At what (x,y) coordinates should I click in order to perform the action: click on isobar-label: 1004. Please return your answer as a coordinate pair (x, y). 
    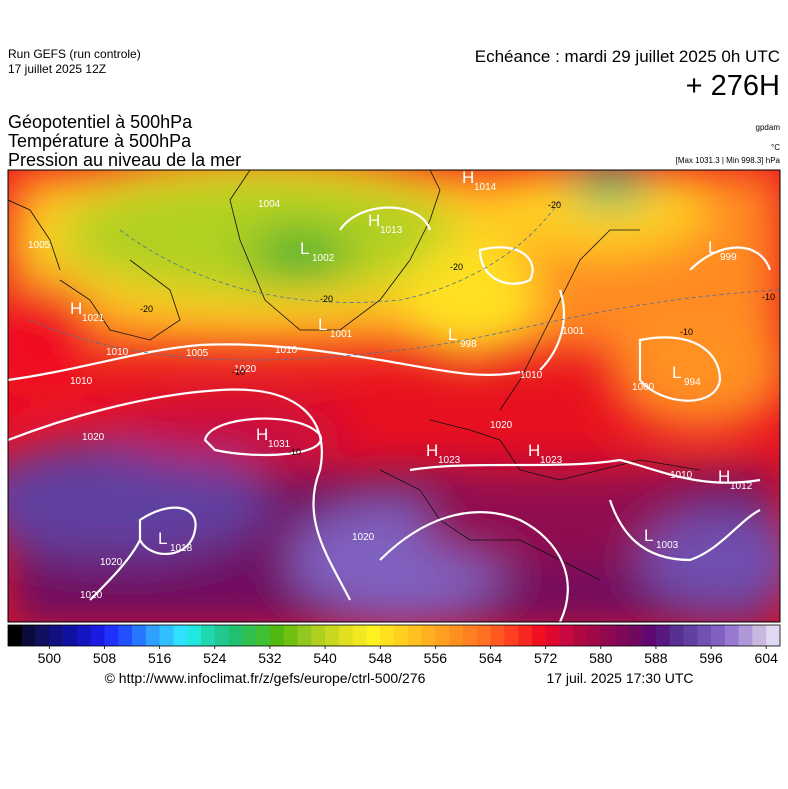
    Looking at the image, I should click on (269, 204).